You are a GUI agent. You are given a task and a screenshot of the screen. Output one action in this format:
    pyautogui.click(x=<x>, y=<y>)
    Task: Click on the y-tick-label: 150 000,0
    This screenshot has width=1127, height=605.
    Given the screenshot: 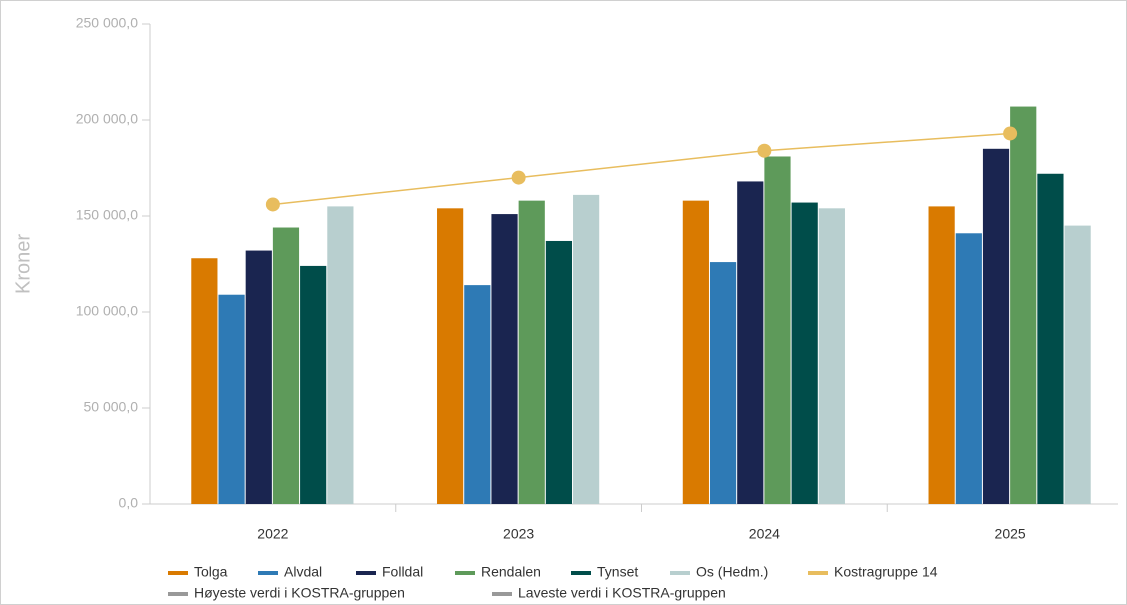 What is the action you would take?
    pyautogui.click(x=107, y=215)
    